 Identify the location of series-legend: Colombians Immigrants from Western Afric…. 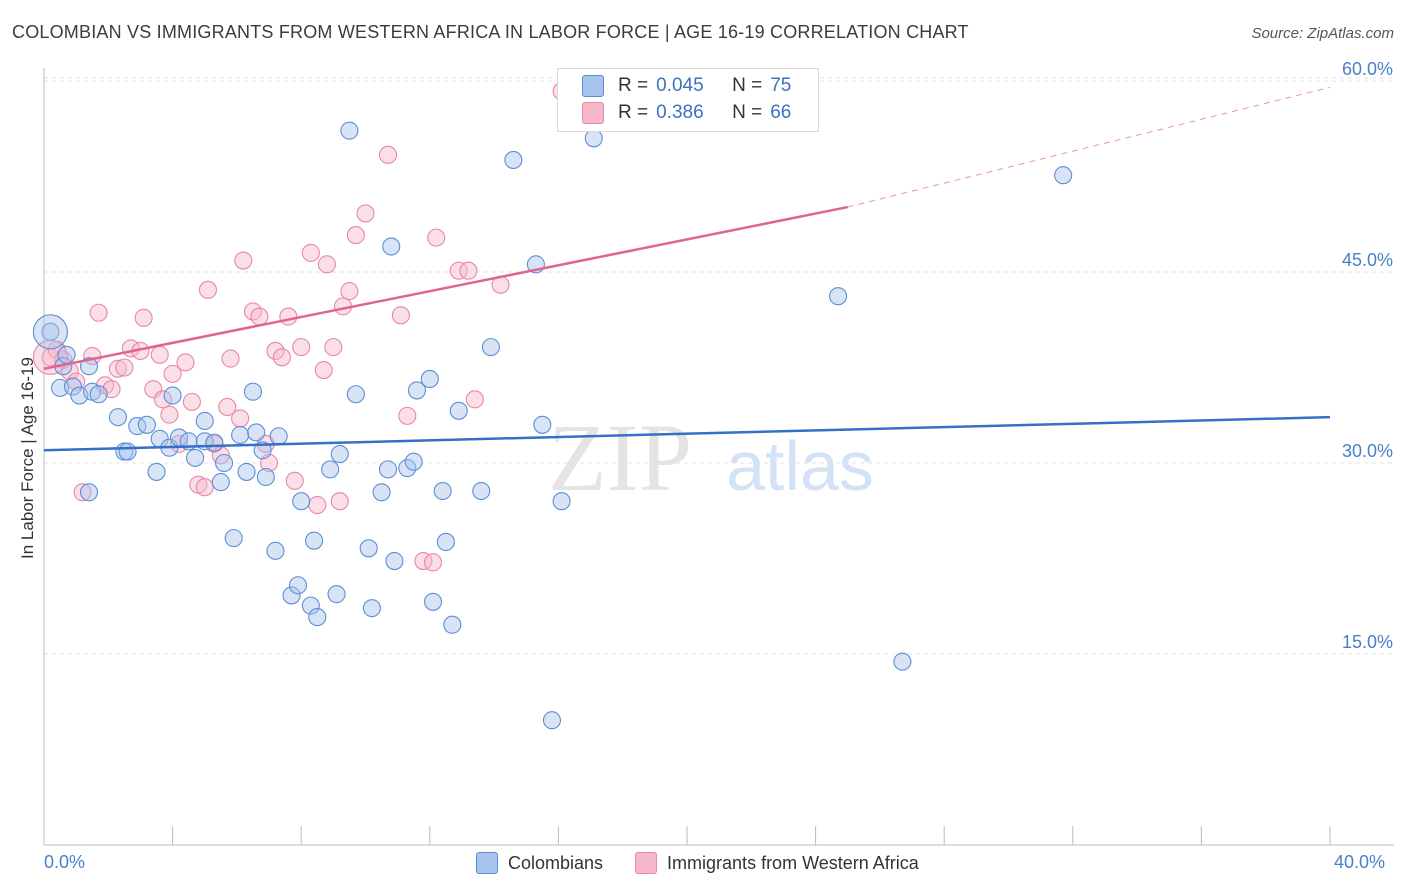
(713, 863).